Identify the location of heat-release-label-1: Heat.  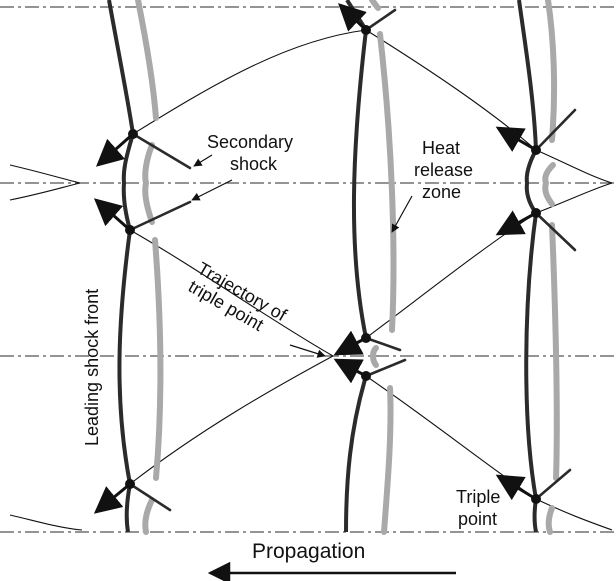
(441, 148).